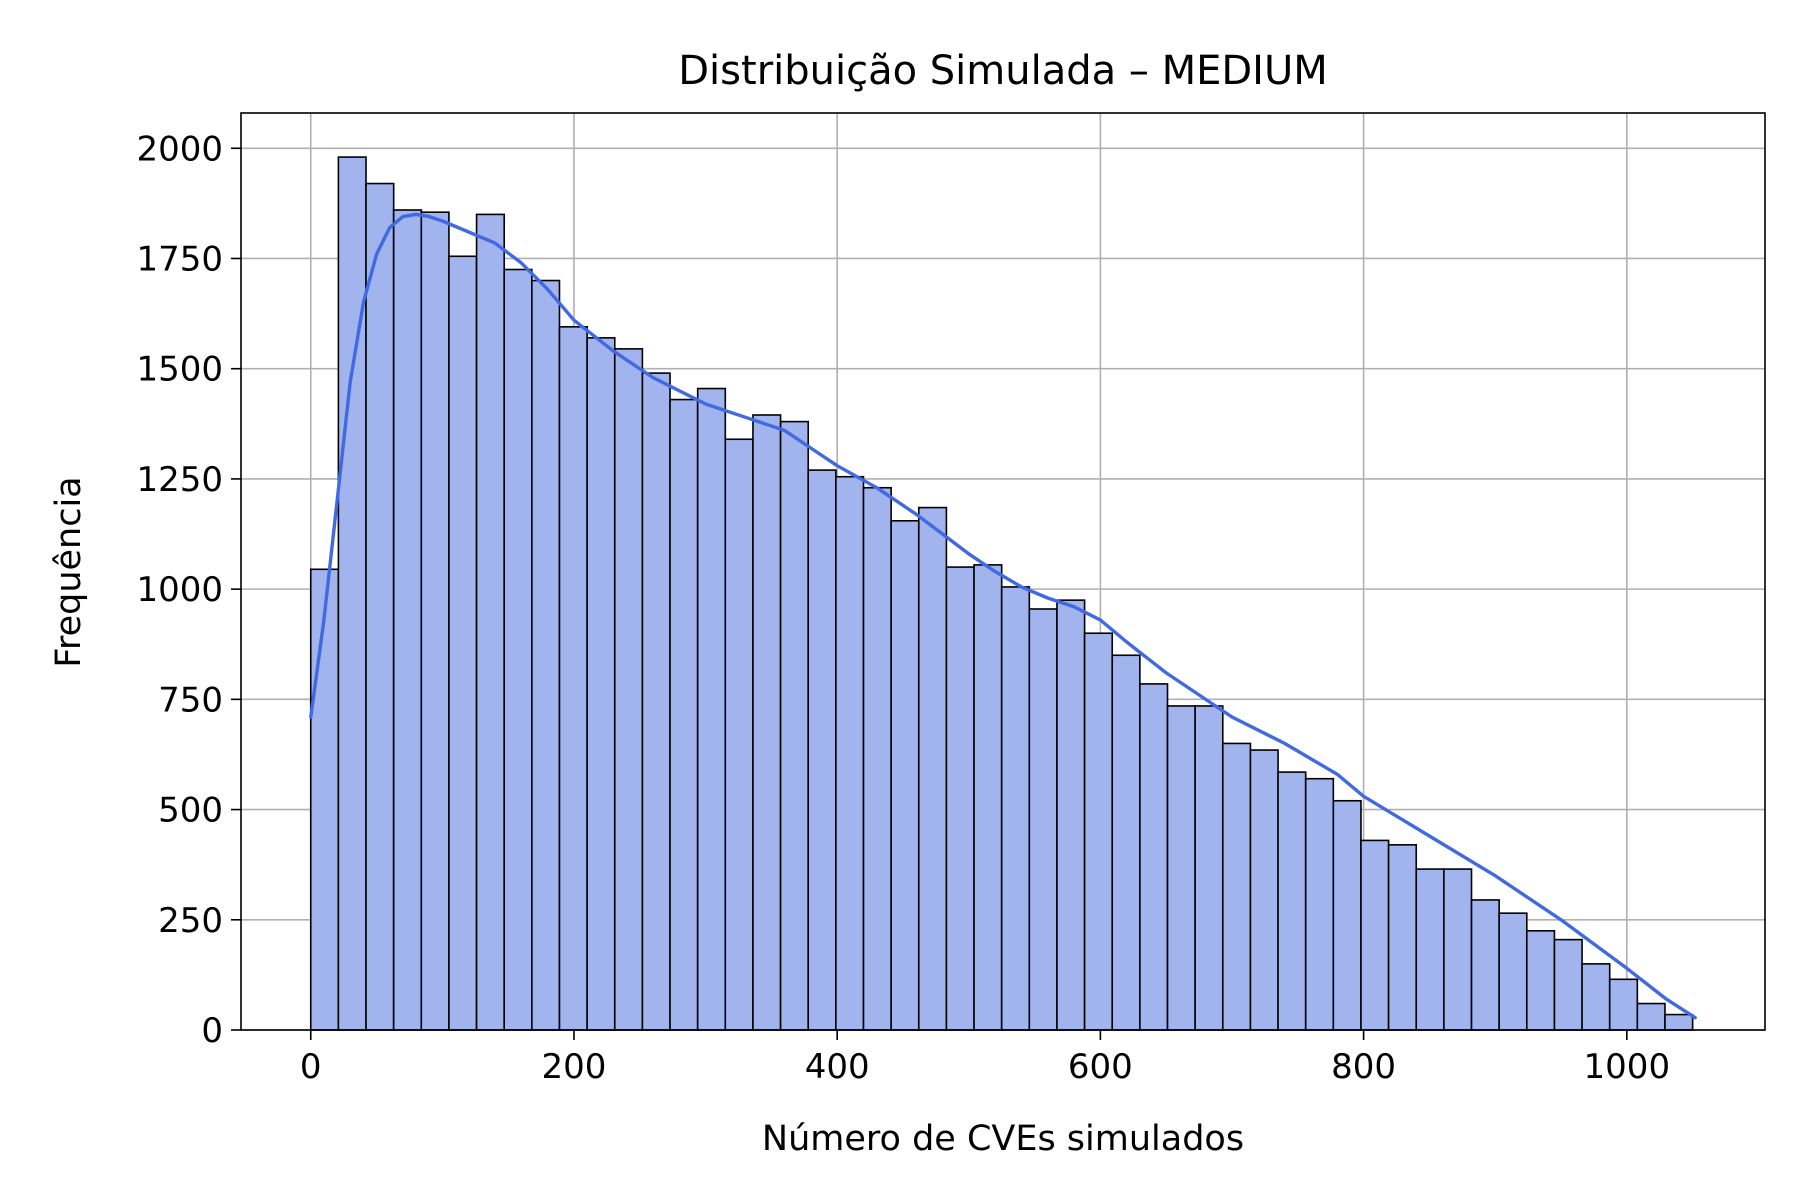  Describe the element at coordinates (179, 370) in the screenshot. I see `y-tick-label: 1500` at that location.